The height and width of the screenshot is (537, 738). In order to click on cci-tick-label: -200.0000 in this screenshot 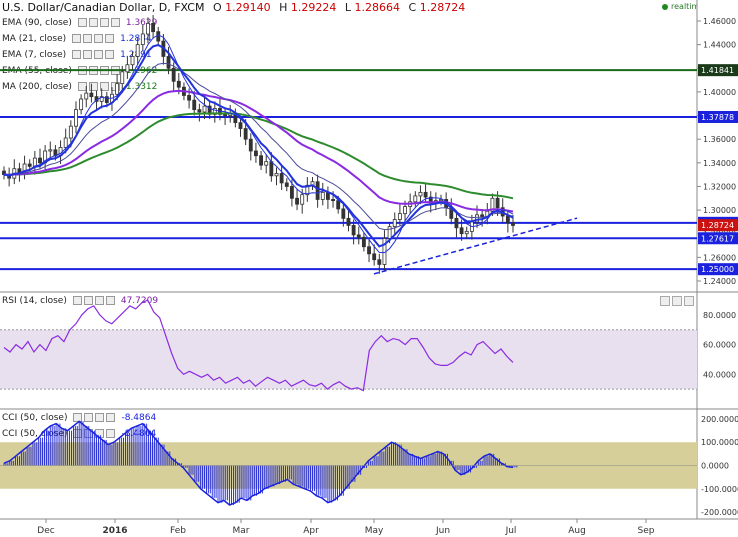, I will do `click(719, 512)`.